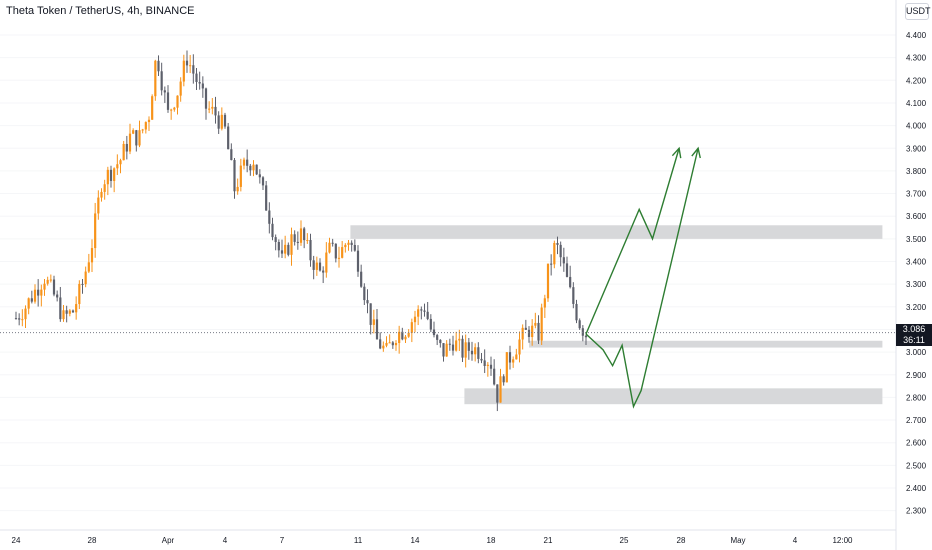 The width and height of the screenshot is (932, 550). What do you see at coordinates (433, 540) in the screenshot?
I see `time-axis: 24 28 Apr 4 7 11 14 18 21 25 28 May 4 12:00` at bounding box center [433, 540].